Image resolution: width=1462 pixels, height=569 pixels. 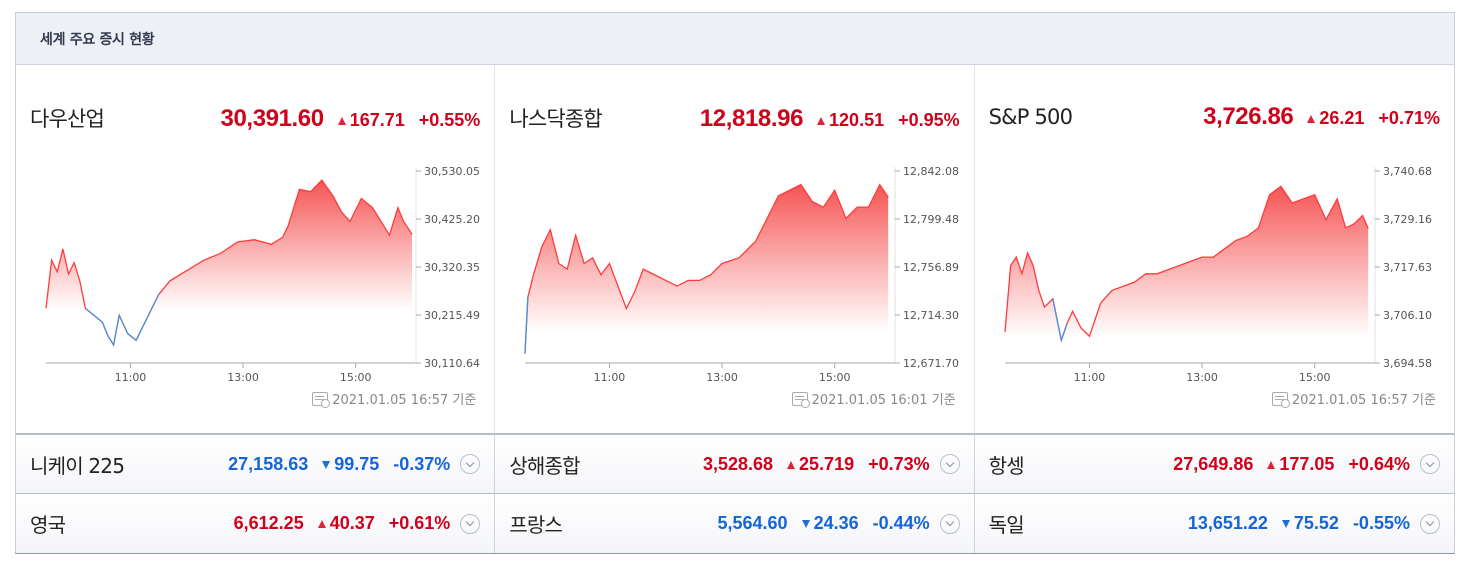 What do you see at coordinates (1409, 118) in the screenshot?
I see `index-percent: +0.71%` at bounding box center [1409, 118].